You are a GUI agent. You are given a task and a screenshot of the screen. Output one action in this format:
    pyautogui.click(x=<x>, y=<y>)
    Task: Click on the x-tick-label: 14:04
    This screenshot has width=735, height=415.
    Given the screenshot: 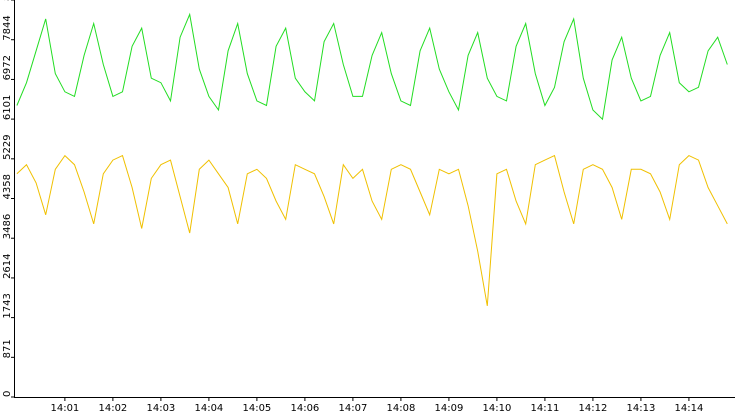 What is the action you would take?
    pyautogui.click(x=208, y=408)
    